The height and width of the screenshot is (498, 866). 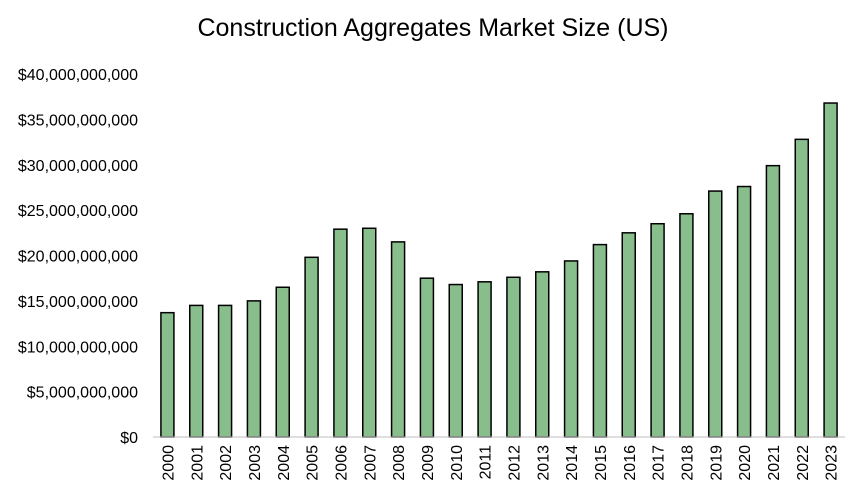 I want to click on bar-2005, so click(x=311, y=347).